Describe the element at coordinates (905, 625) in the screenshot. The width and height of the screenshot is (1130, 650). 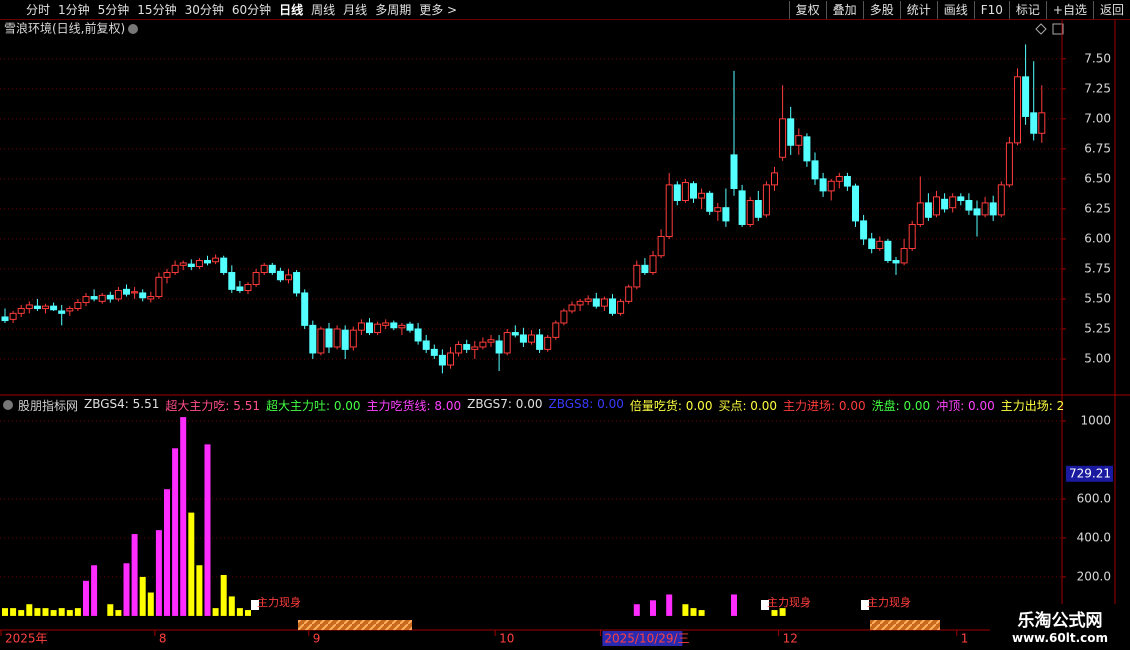
I see `hatch-block` at that location.